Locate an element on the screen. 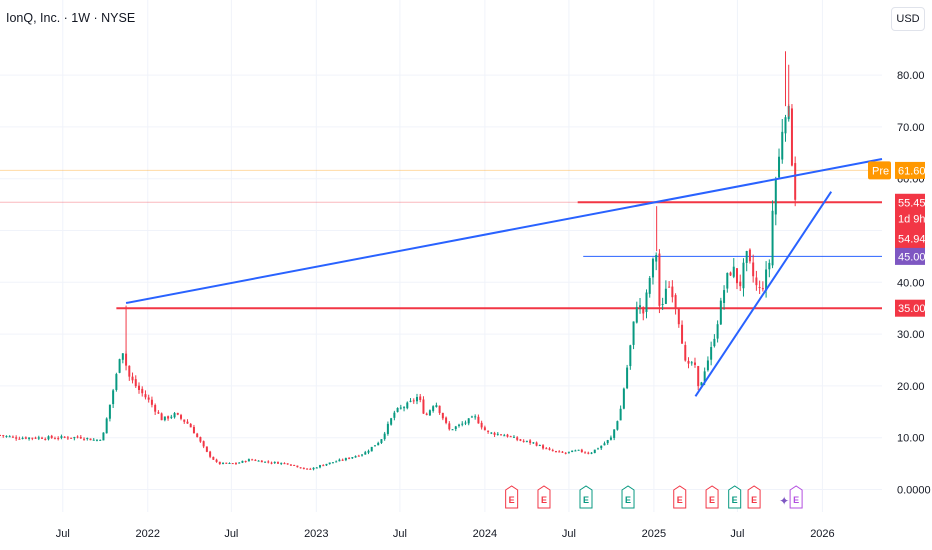 This screenshot has height=550, width=932. x-tick-label: Jul is located at coordinates (63, 534).